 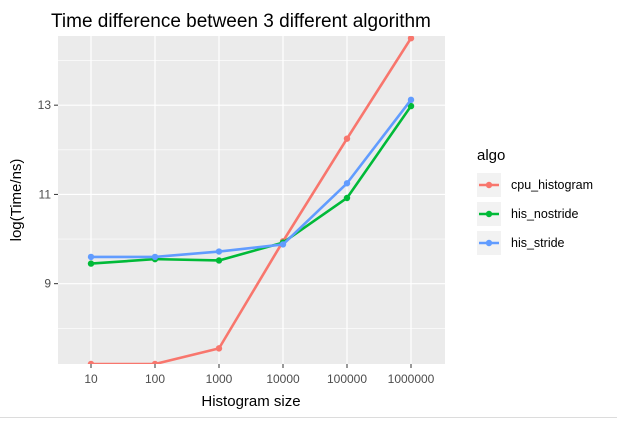 What do you see at coordinates (552, 185) in the screenshot?
I see `legend-label: cpu_histogram` at bounding box center [552, 185].